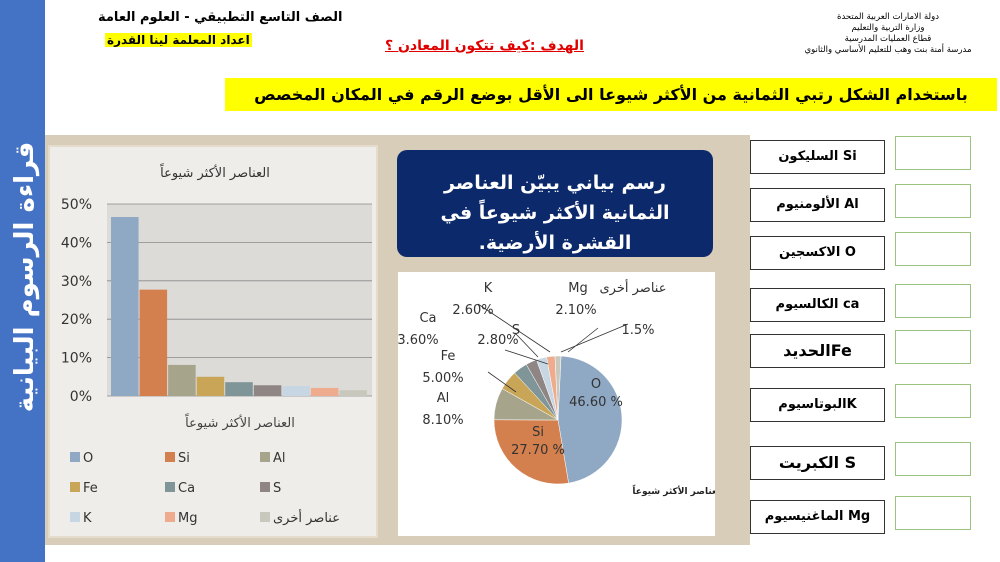  I want to click on y-tick-label: 0%, so click(81, 397).